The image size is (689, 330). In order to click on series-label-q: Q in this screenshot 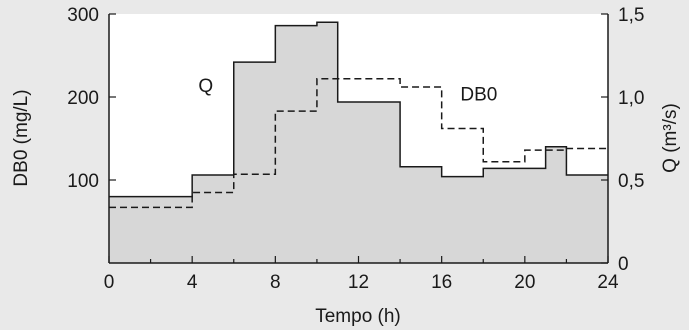, I will do `click(205, 86)`.